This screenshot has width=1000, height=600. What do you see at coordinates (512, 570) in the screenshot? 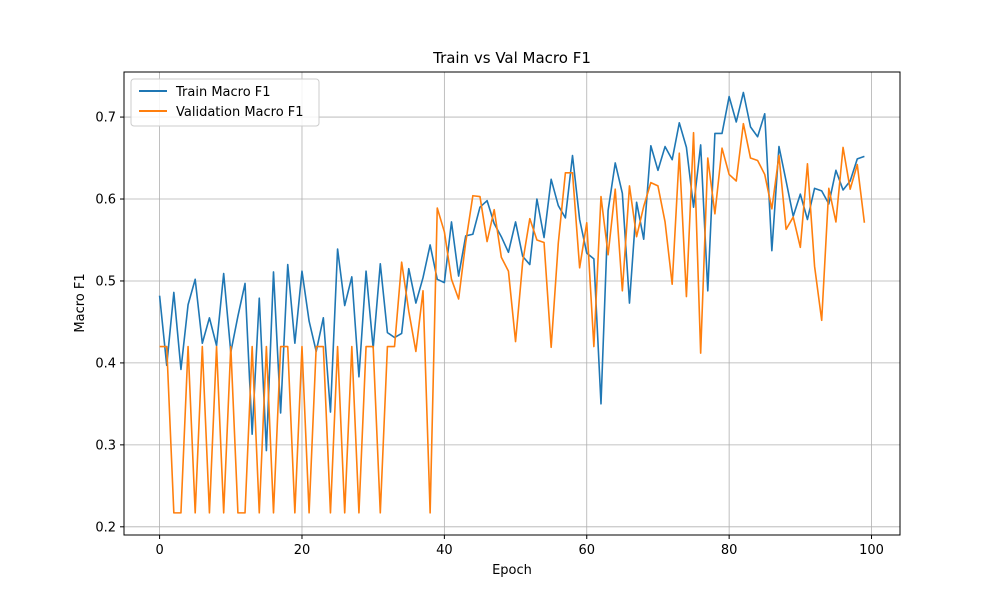
I see `x-axis-label: Epoch` at bounding box center [512, 570].